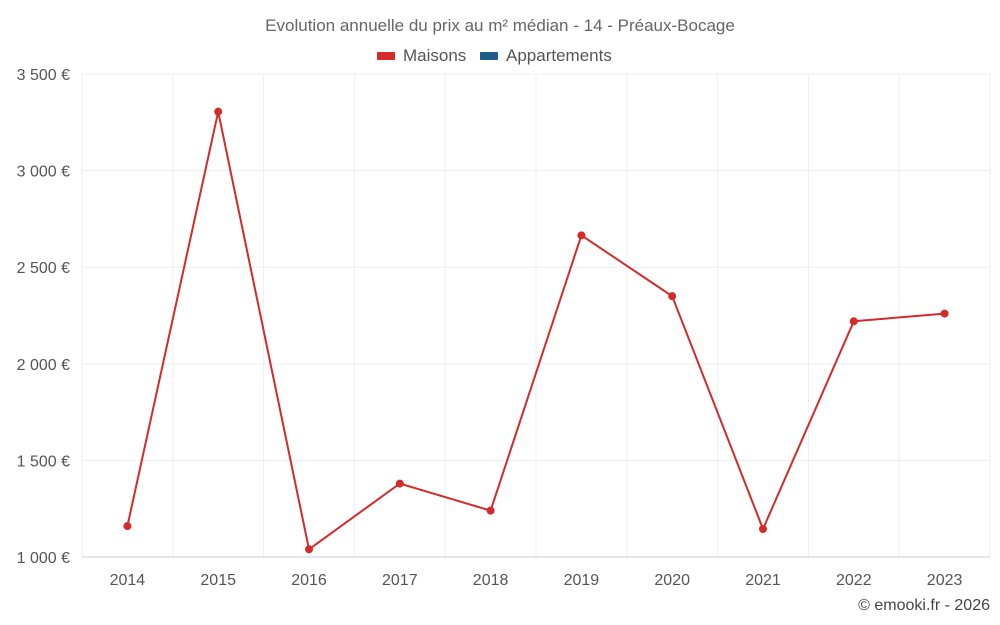 Image resolution: width=1000 pixels, height=625 pixels. What do you see at coordinates (559, 55) in the screenshot?
I see `legend-label-appartements: Appartements` at bounding box center [559, 55].